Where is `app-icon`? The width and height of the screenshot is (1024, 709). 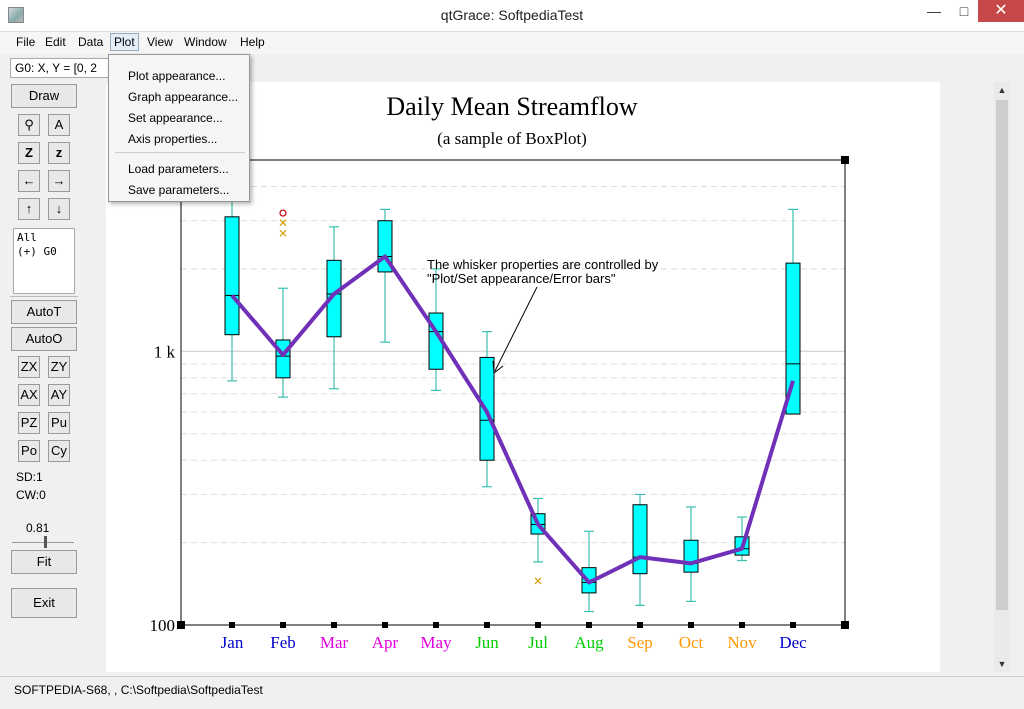
app-icon is located at coordinates (16, 15).